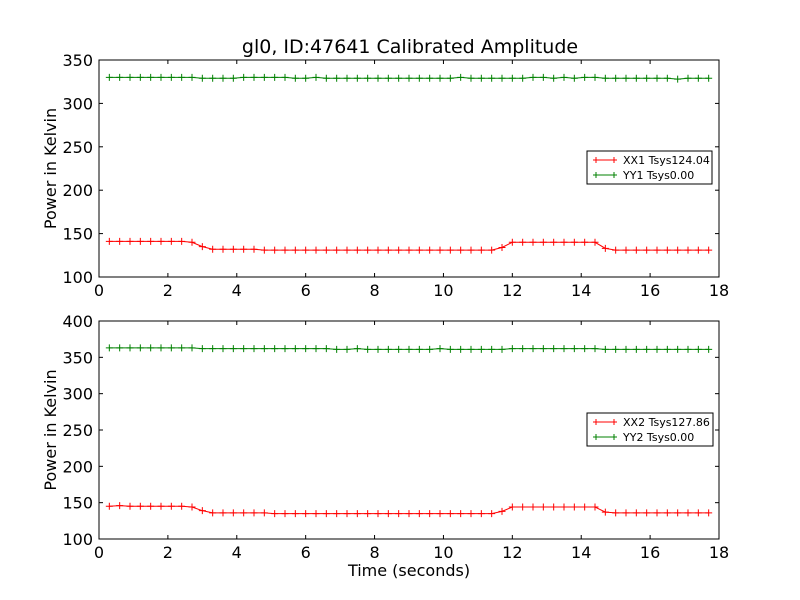  Describe the element at coordinates (168, 290) in the screenshot. I see `x-tick-label: 2` at that location.